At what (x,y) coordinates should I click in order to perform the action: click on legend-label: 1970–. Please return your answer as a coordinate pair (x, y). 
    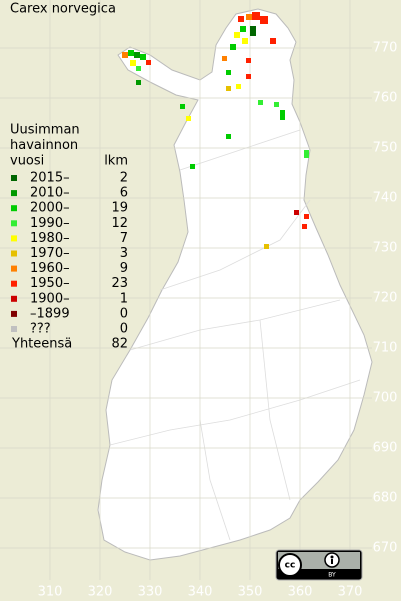
    Looking at the image, I should click on (50, 253).